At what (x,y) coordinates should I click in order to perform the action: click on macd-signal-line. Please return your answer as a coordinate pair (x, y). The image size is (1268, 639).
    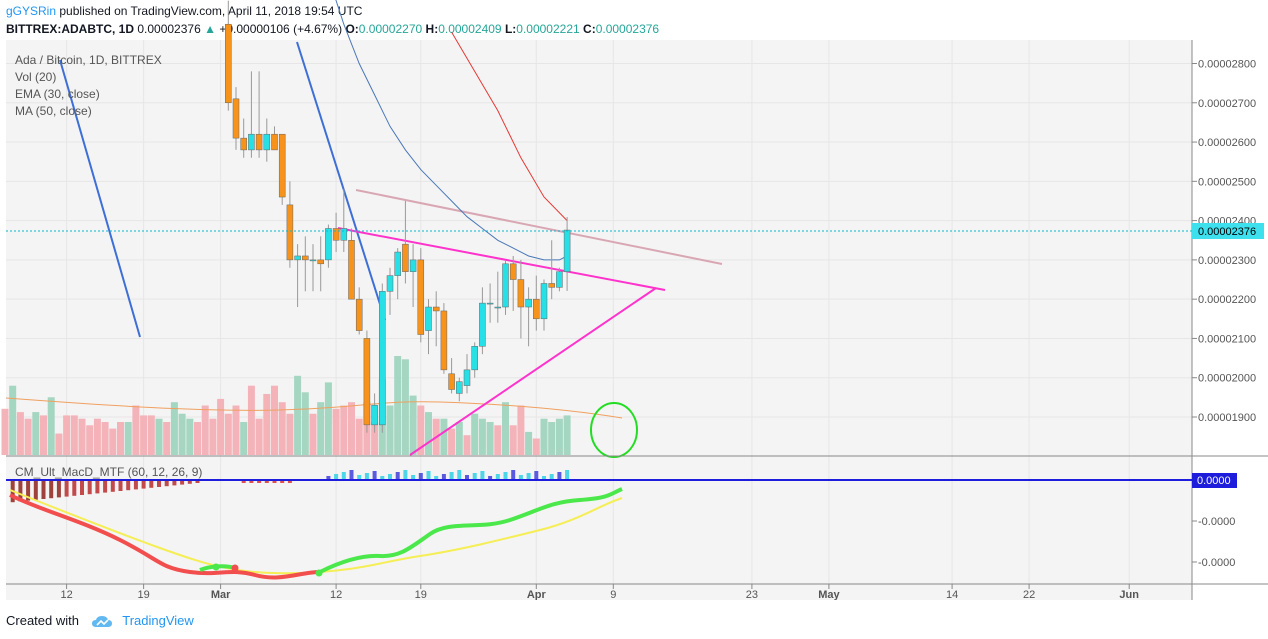
    Looking at the image, I should click on (316, 532).